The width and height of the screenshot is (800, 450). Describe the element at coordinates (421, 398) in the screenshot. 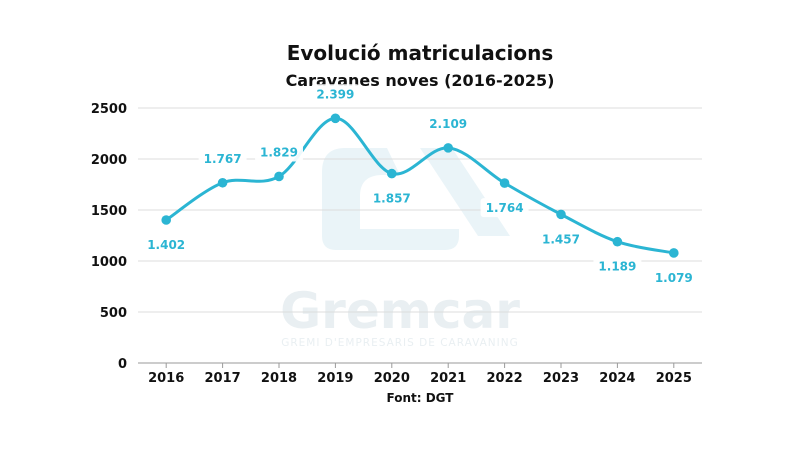

I see `source-note: Font: DGT` at that location.